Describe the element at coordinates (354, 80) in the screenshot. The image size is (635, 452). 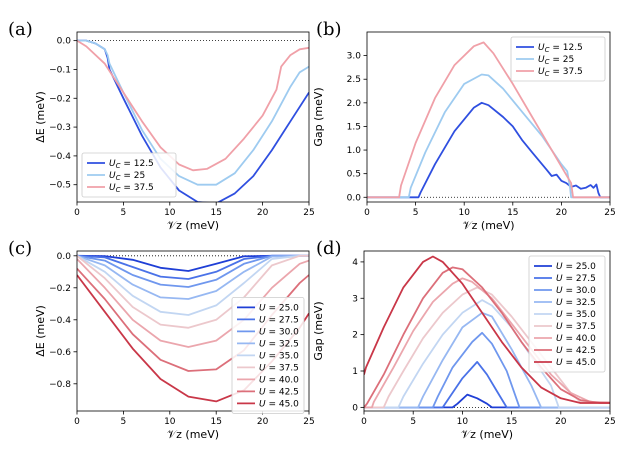
I see `y-tick-label: 2.5` at that location.